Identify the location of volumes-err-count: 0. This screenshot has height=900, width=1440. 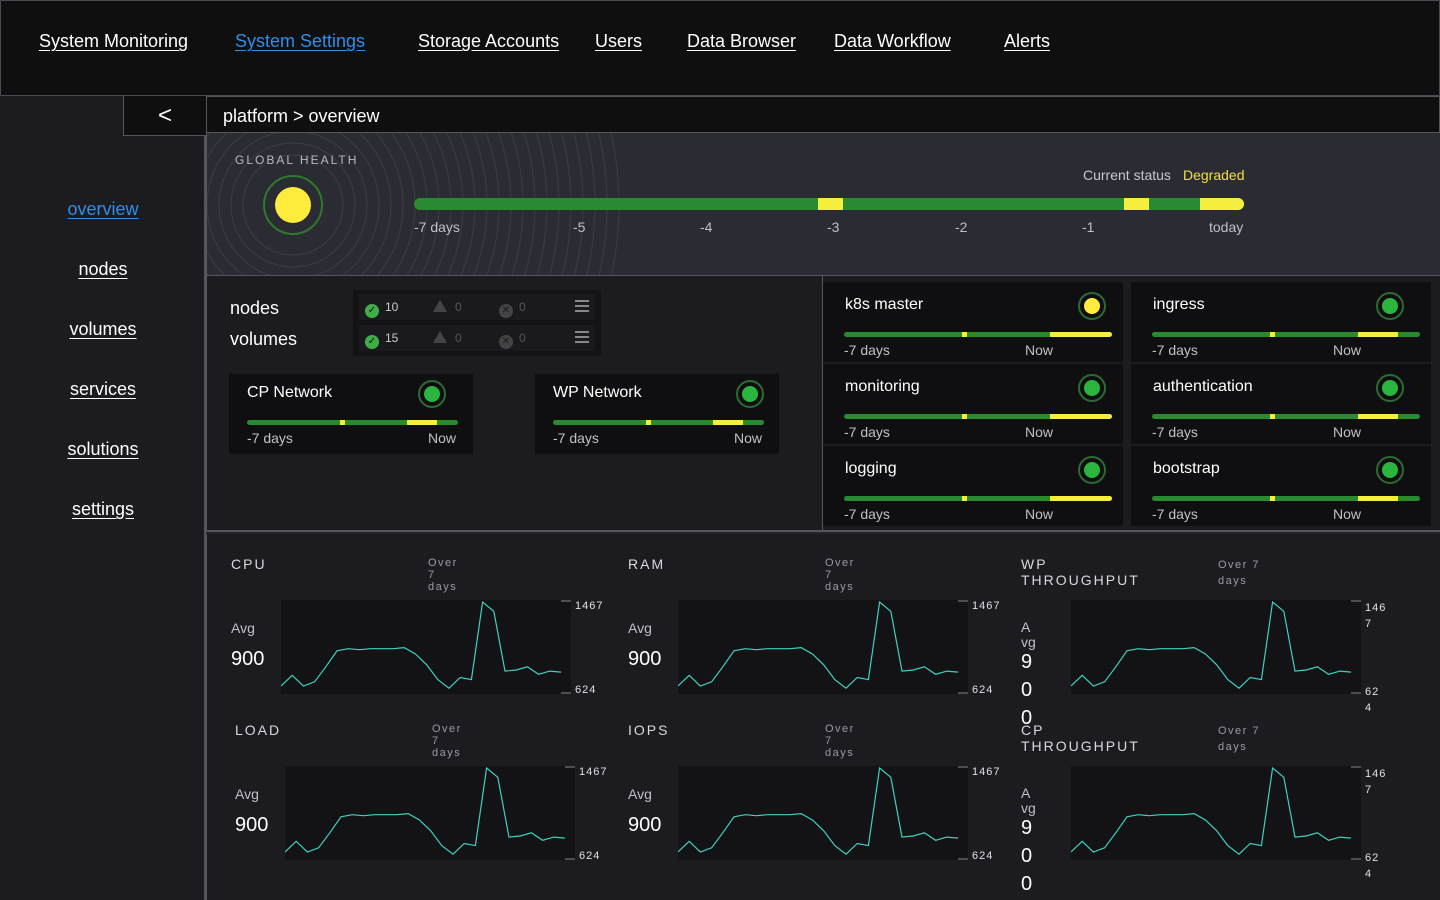
(522, 338).